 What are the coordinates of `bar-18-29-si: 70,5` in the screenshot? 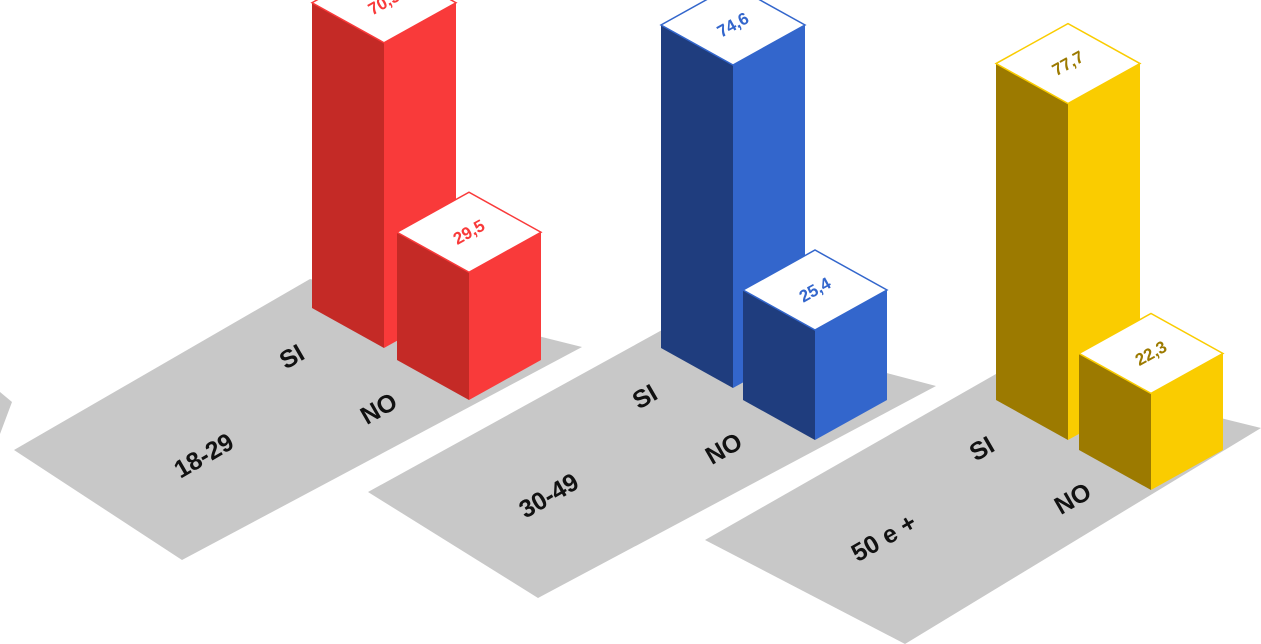 It's located at (384, 174).